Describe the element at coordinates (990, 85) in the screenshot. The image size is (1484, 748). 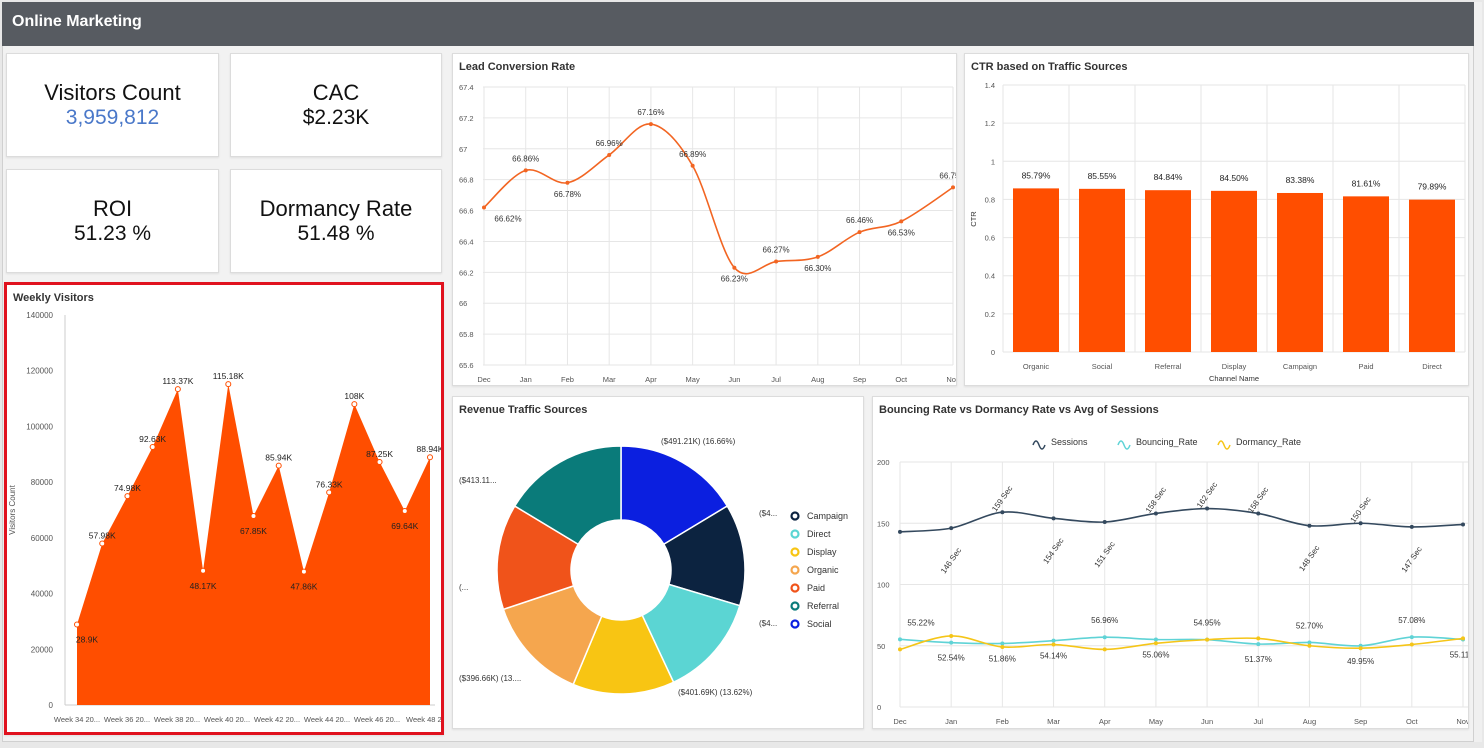
I see `y-tick-label: 1.4` at that location.